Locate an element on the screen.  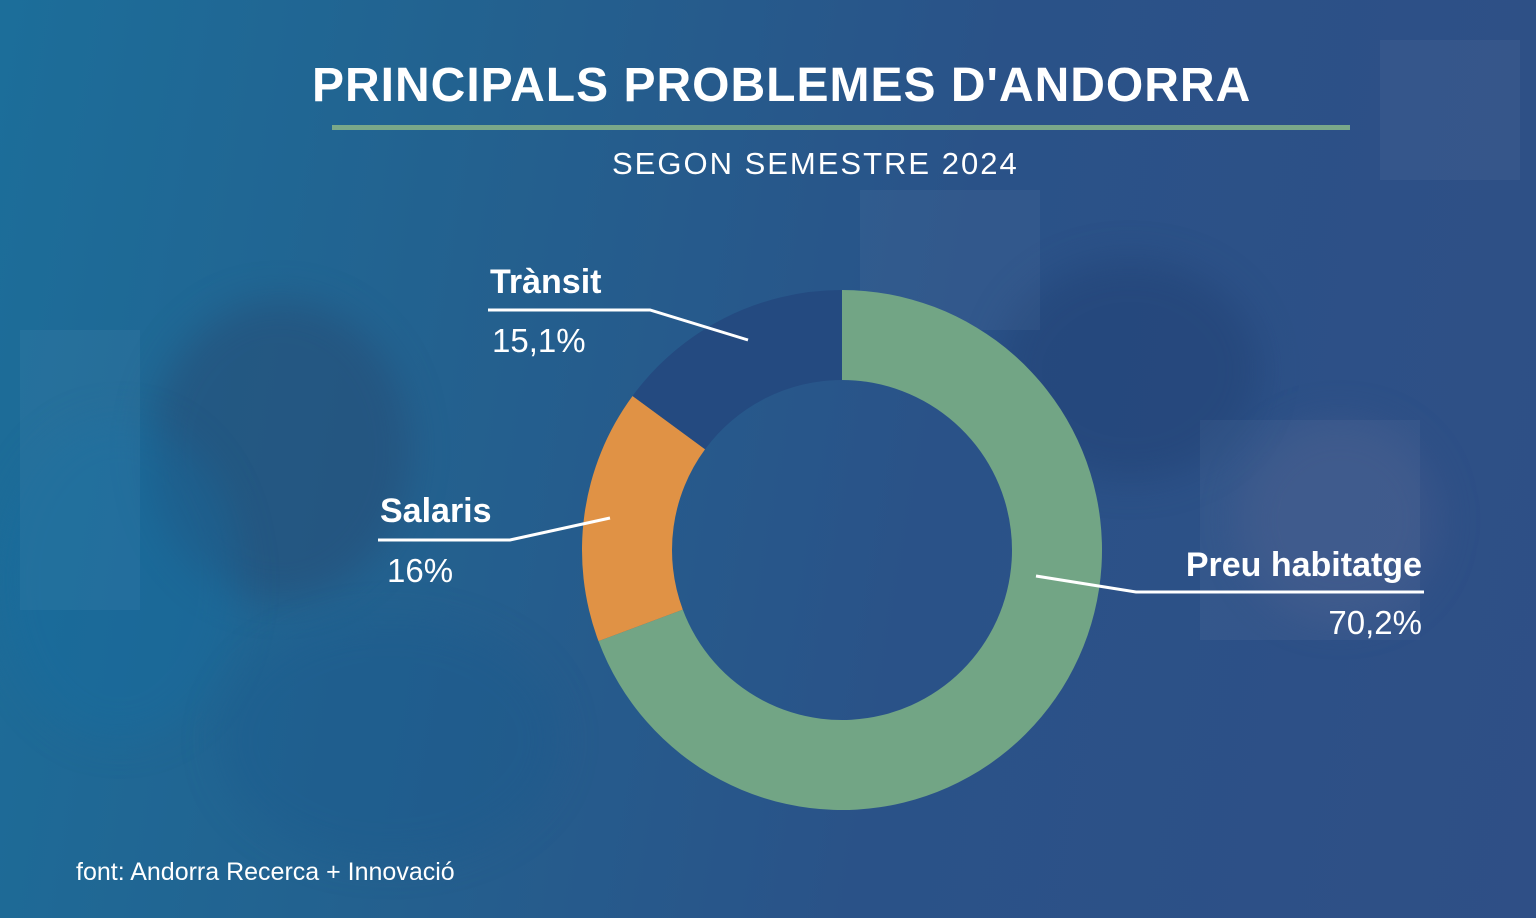
slice-salaris is located at coordinates (644, 518).